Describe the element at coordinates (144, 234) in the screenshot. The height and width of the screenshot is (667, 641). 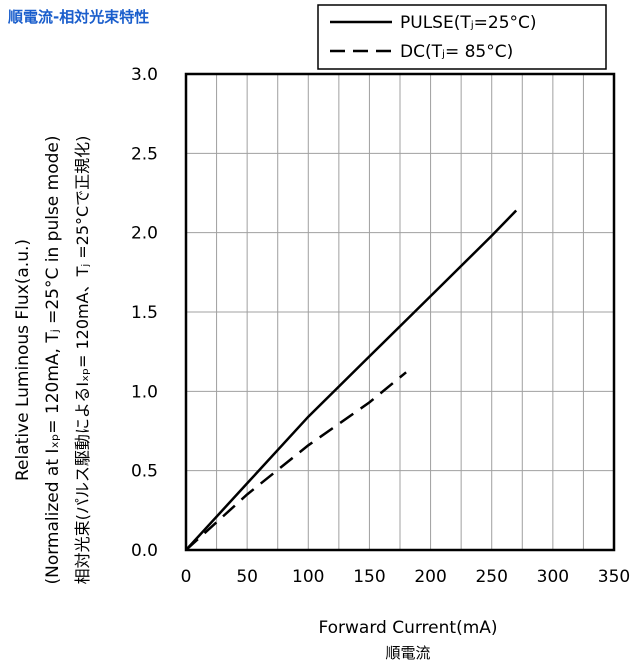
I see `y-tick-label: 2.0` at that location.